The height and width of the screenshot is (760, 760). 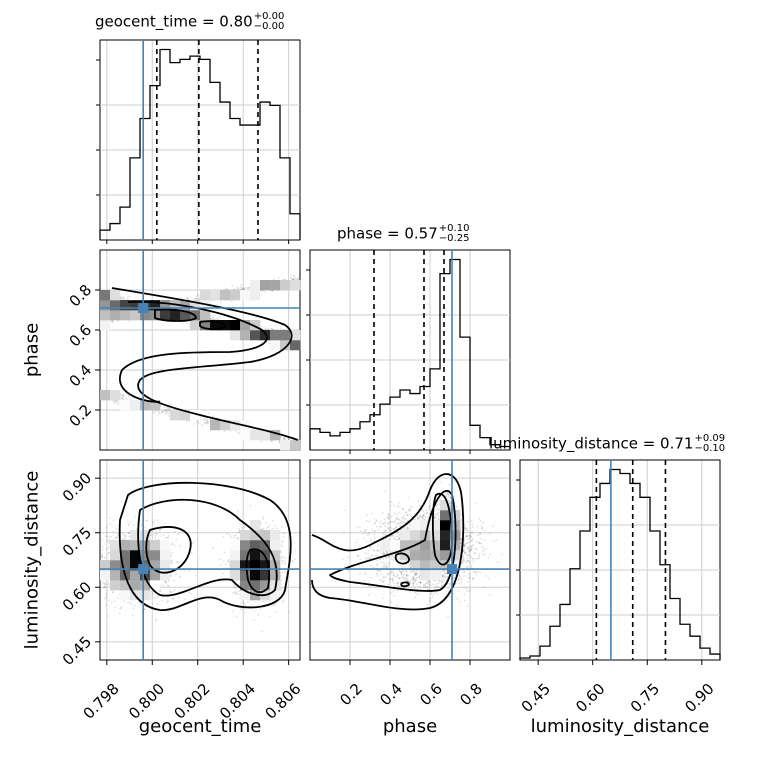 I want to click on marginal-panel-phase, so click(x=408, y=350).